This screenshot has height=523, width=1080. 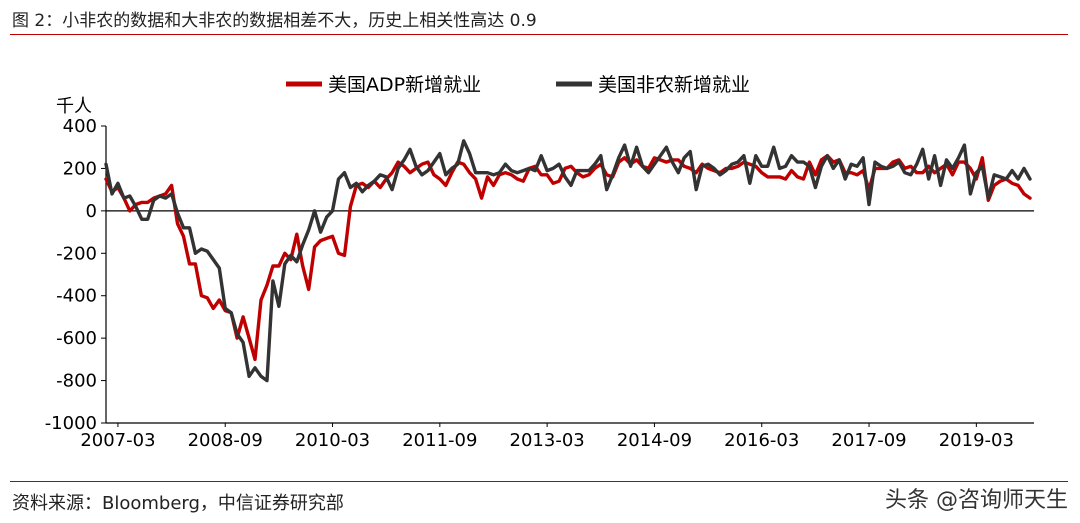 What do you see at coordinates (404, 85) in the screenshot?
I see `legend-label-adp: 美国ADP新增就业` at bounding box center [404, 85].